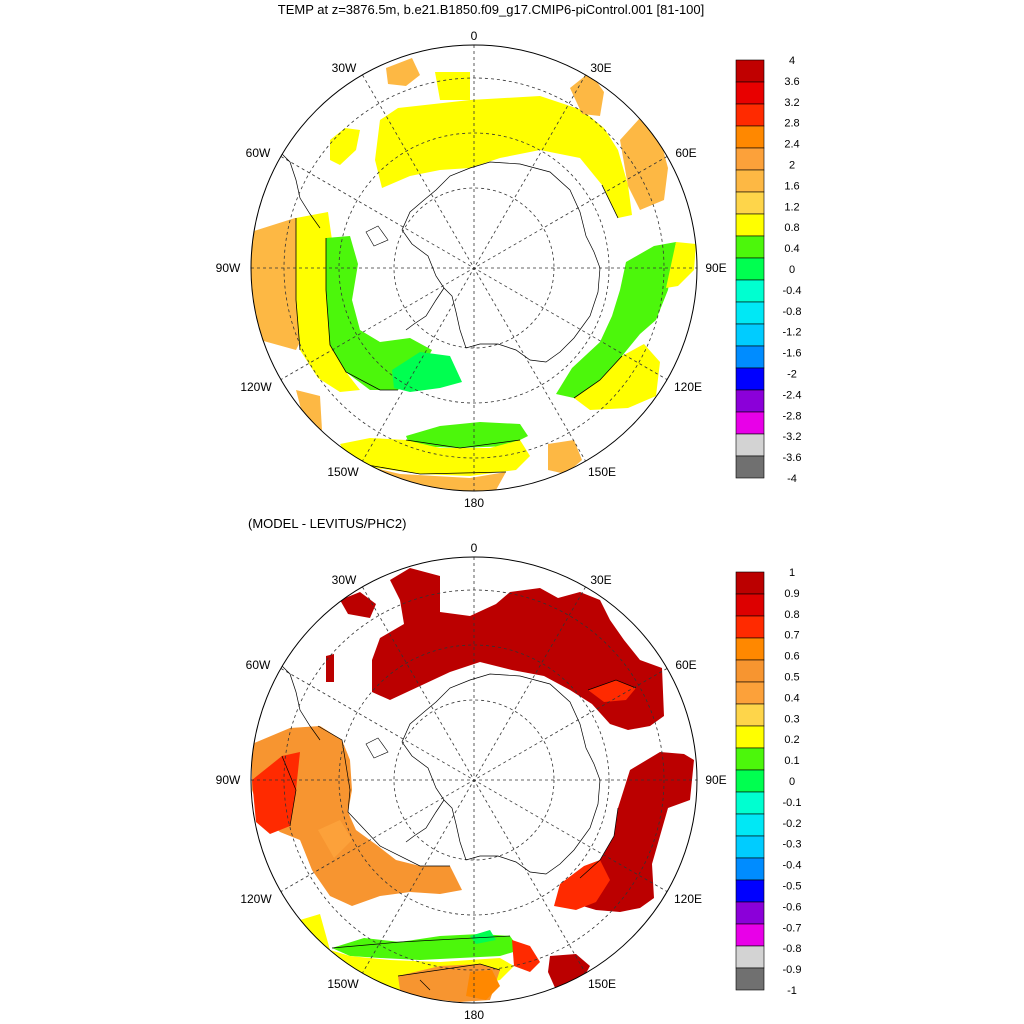 The image size is (1024, 1024). Describe the element at coordinates (344, 68) in the screenshot. I see `lon-label-30w: 30W` at that location.